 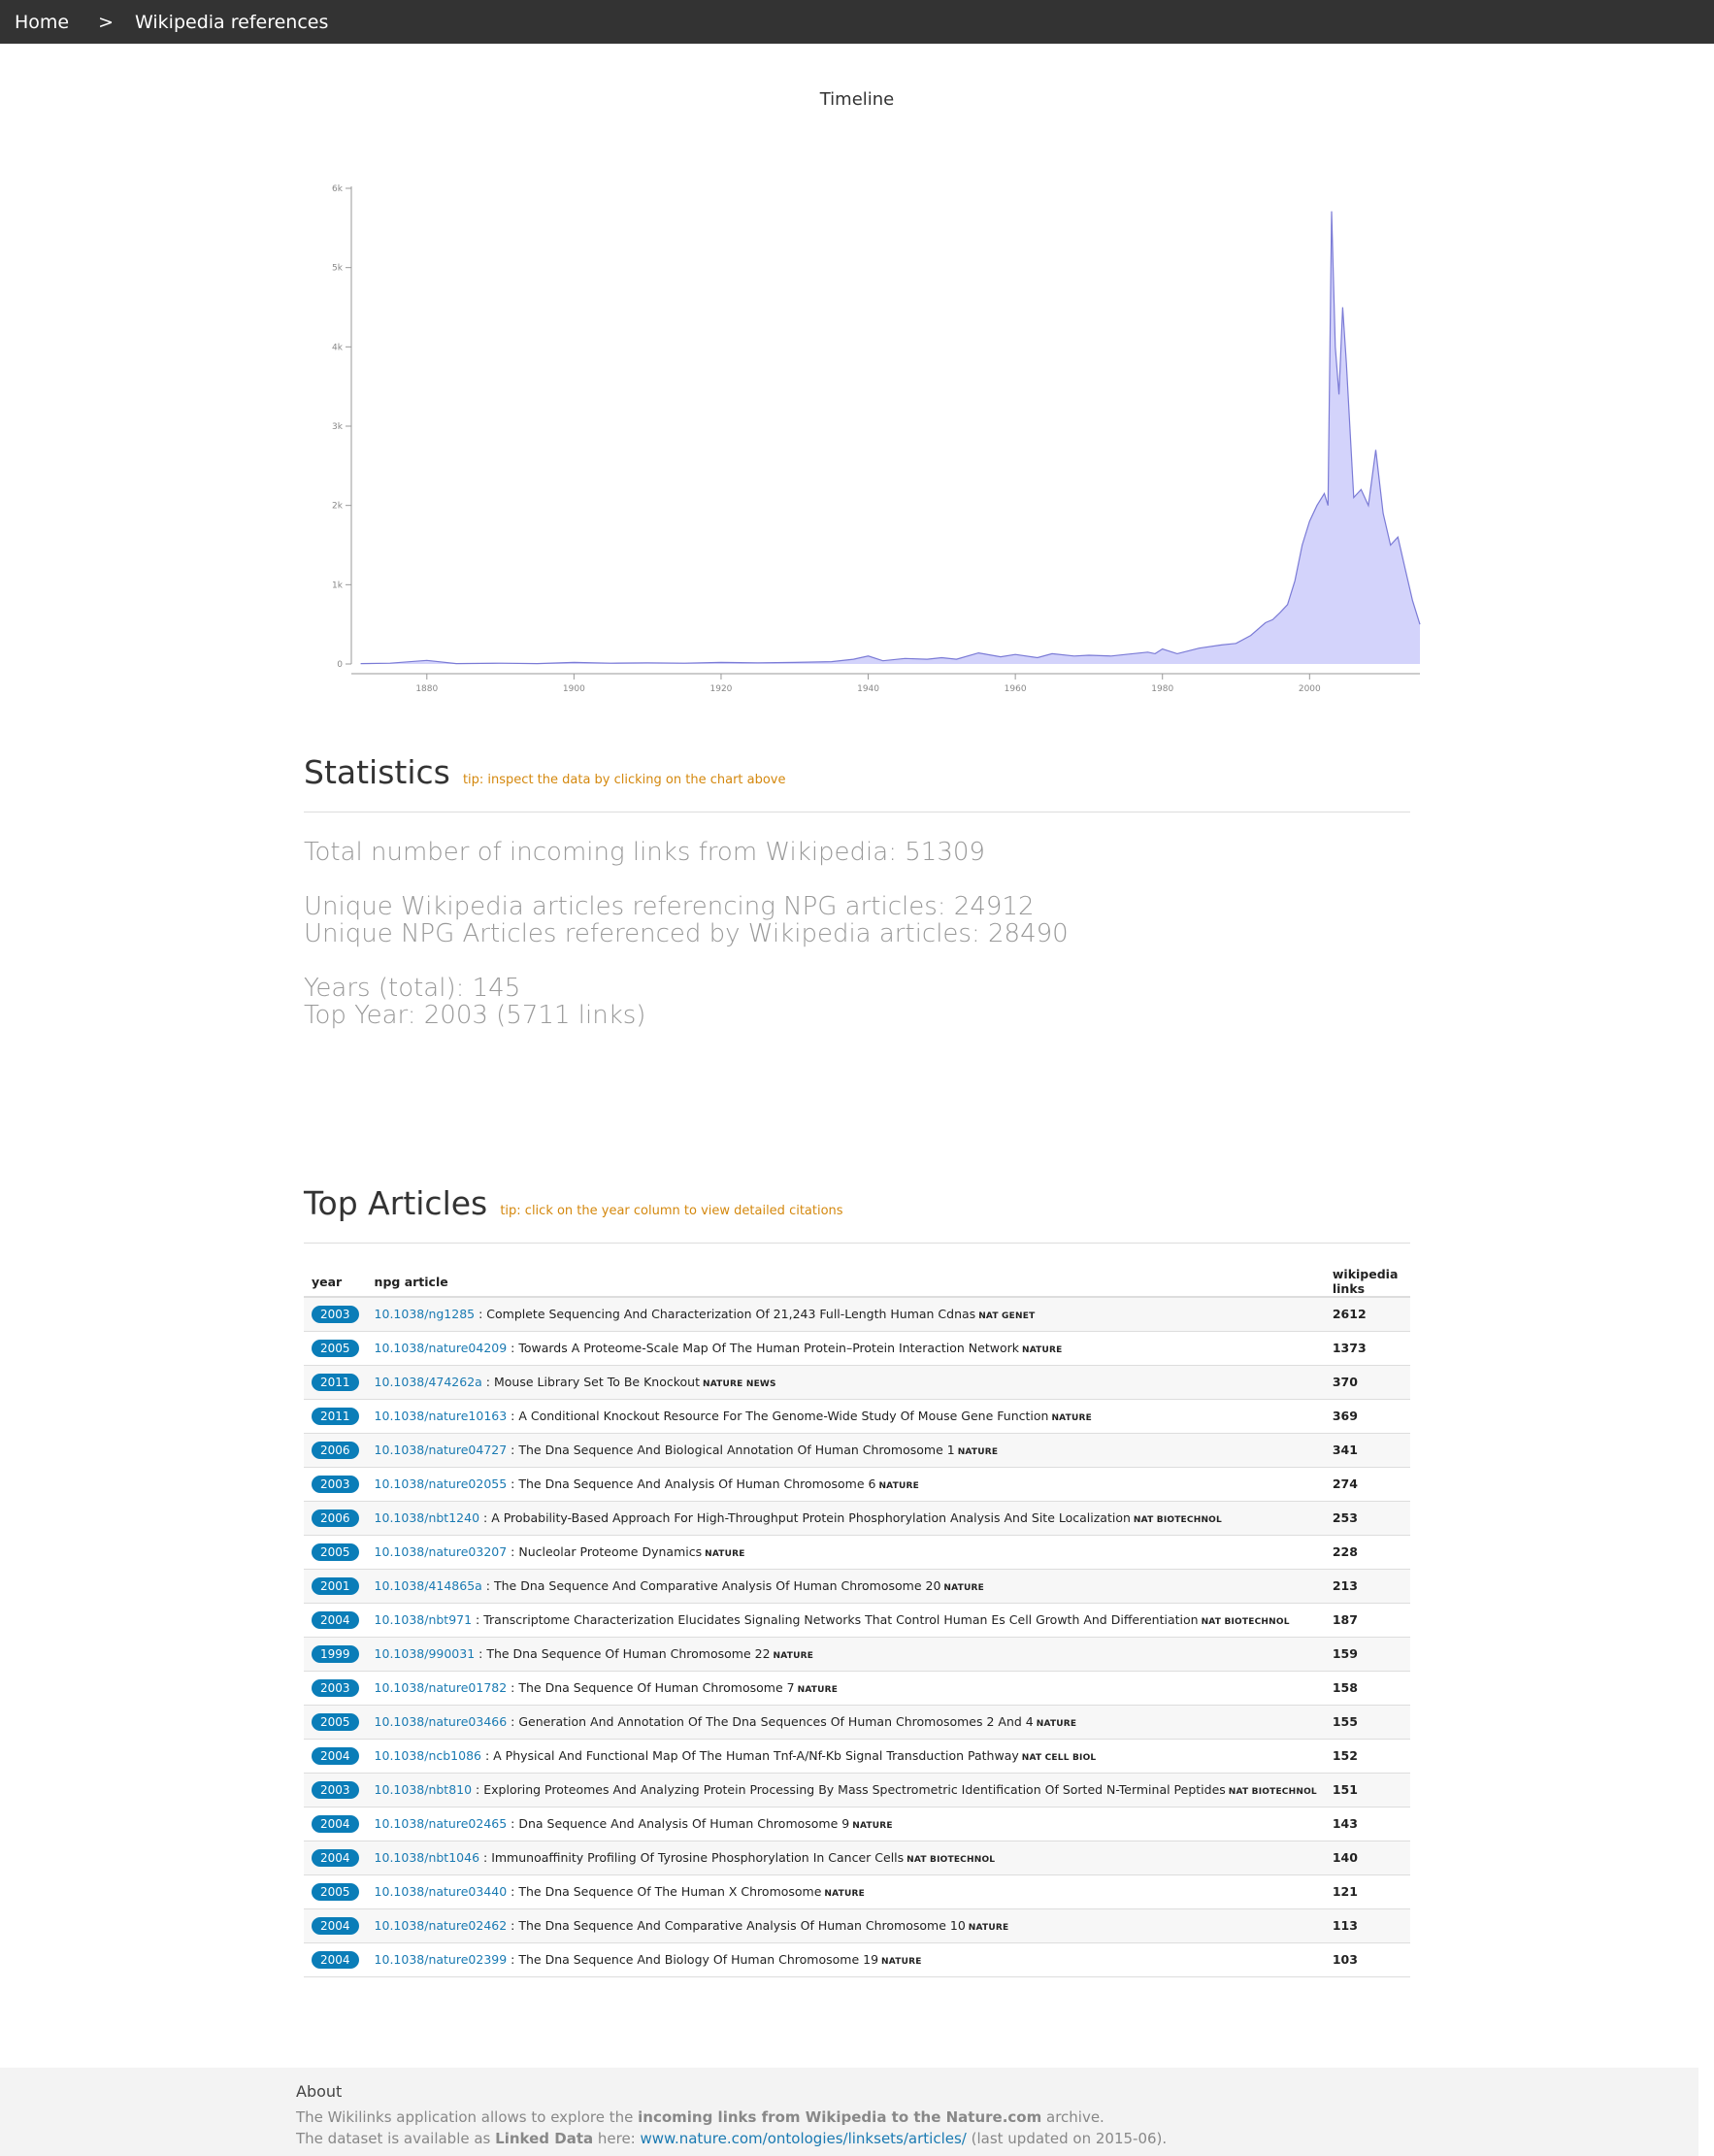 What do you see at coordinates (425, 1314) in the screenshot?
I see `doi-link: 10.1038/ng1285` at bounding box center [425, 1314].